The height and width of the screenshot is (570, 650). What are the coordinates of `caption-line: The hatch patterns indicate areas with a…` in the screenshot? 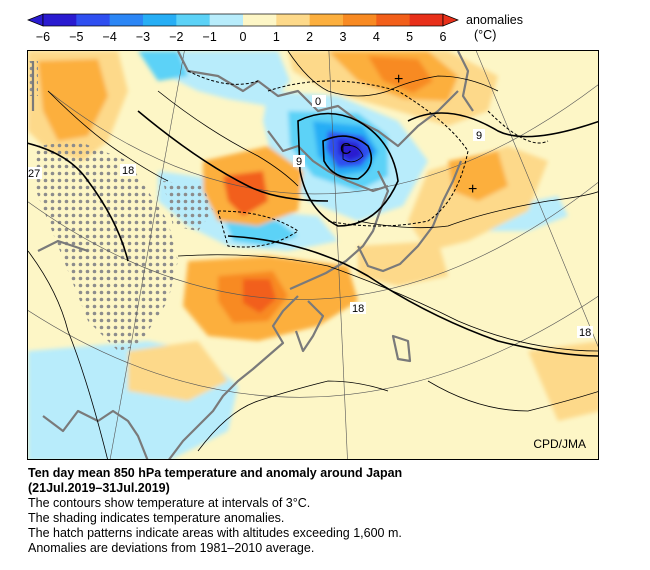 It's located at (215, 533).